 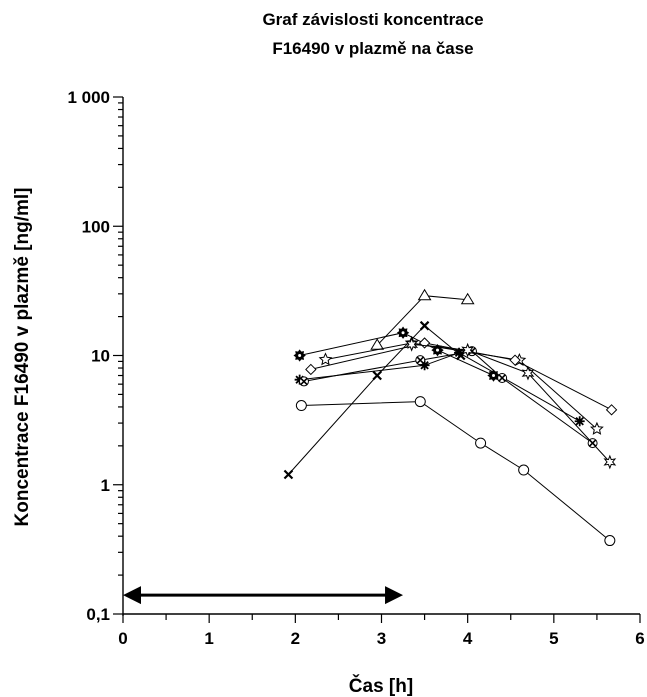 What do you see at coordinates (88, 97) in the screenshot?
I see `y-tick-label: 1 000` at bounding box center [88, 97].